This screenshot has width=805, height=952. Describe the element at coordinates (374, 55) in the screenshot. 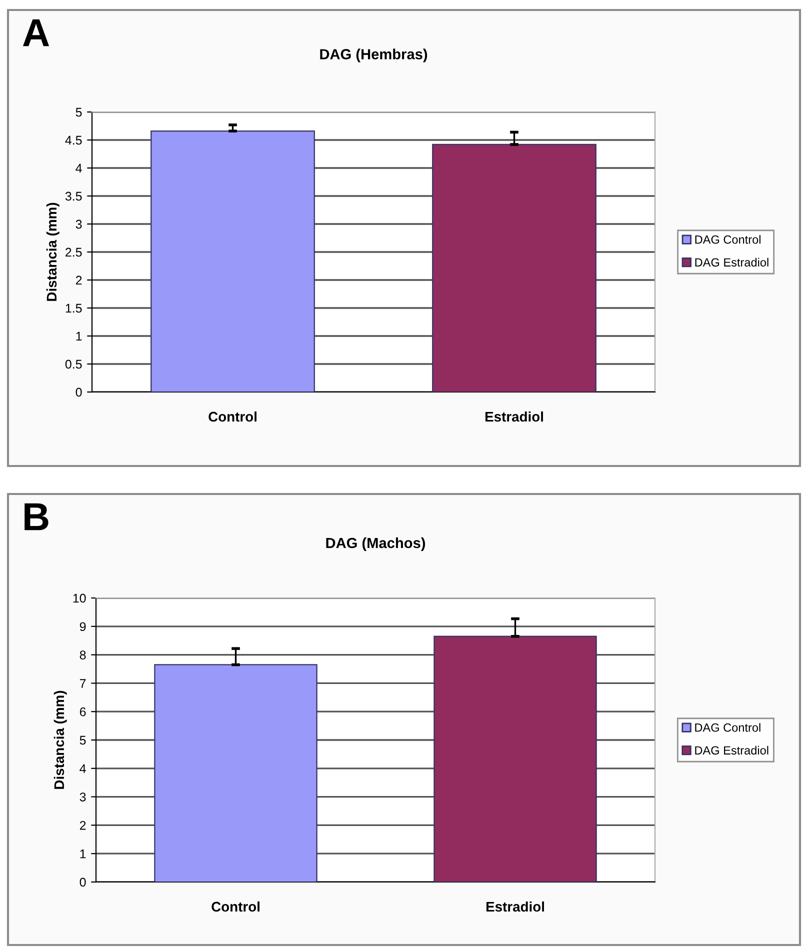

I see `chart-title: DAG (Hembras)` at that location.